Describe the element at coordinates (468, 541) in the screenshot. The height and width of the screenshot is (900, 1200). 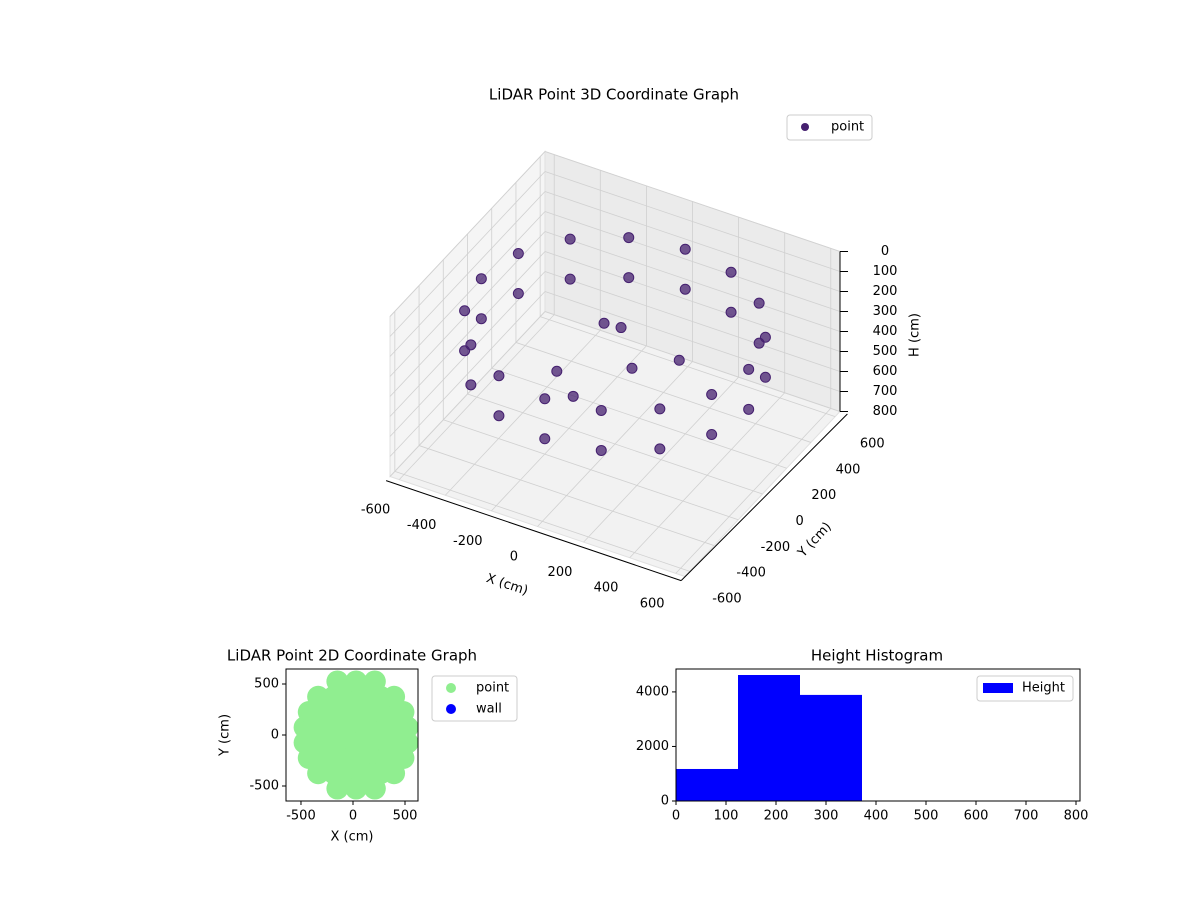
I see `x-tick-label: -200` at that location.